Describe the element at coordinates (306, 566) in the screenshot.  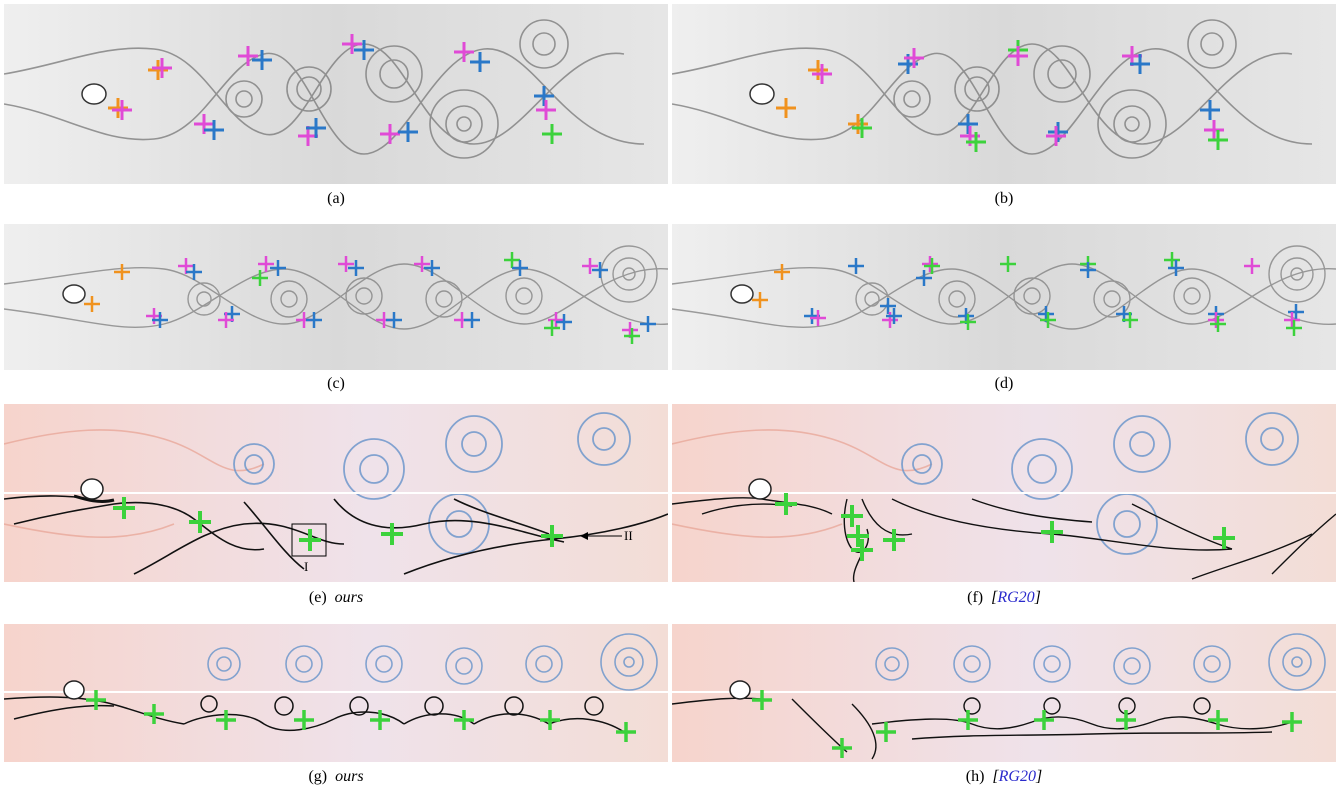
I see `label-i: I` at that location.